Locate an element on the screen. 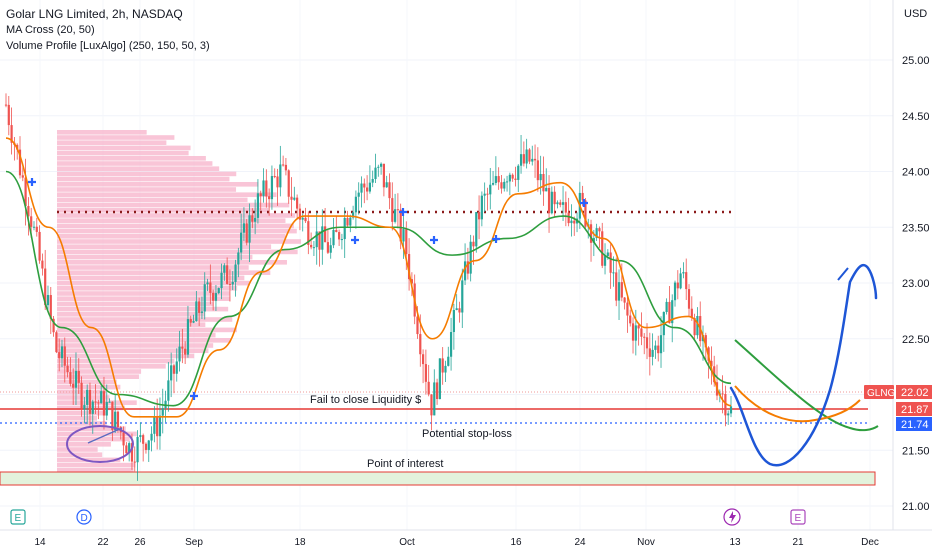  symbol-title: Golar LNG Limited, 2h, NASDAQ is located at coordinates (94, 14).